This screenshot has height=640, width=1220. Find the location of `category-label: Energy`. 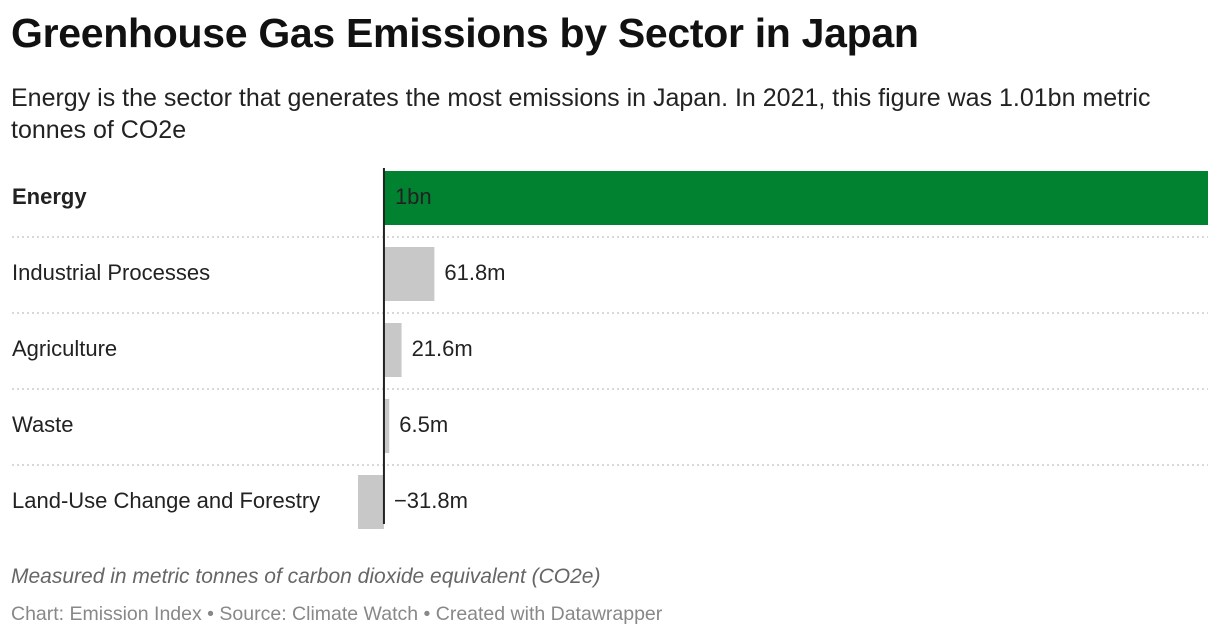

category-label: Energy is located at coordinates (49, 196).